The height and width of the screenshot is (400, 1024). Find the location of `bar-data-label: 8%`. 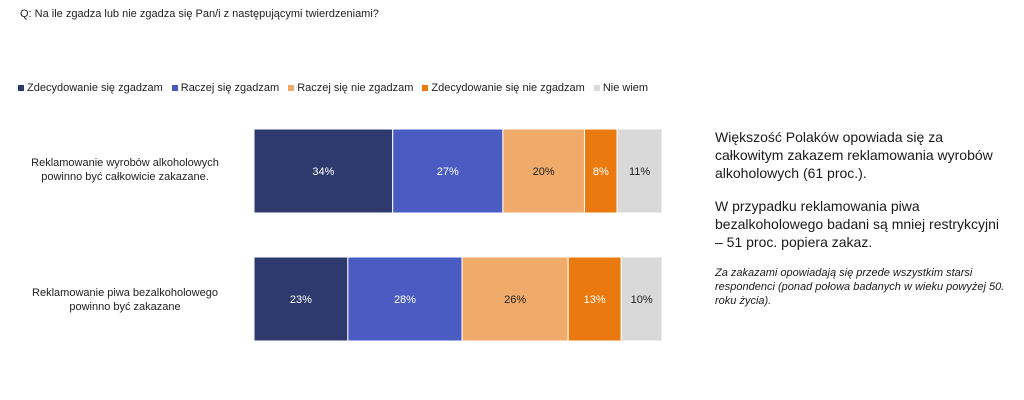

bar-data-label: 8% is located at coordinates (601, 172).